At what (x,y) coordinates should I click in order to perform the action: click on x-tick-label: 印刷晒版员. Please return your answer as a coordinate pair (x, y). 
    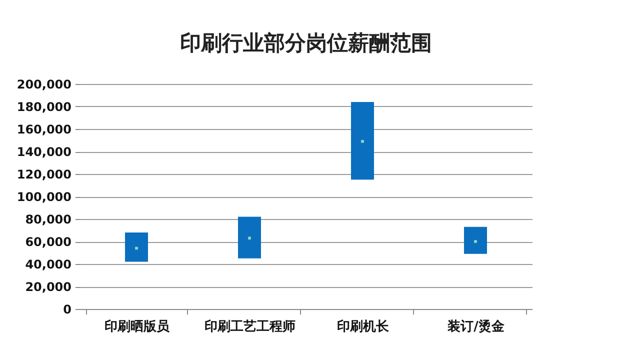
    Looking at the image, I should click on (137, 326).